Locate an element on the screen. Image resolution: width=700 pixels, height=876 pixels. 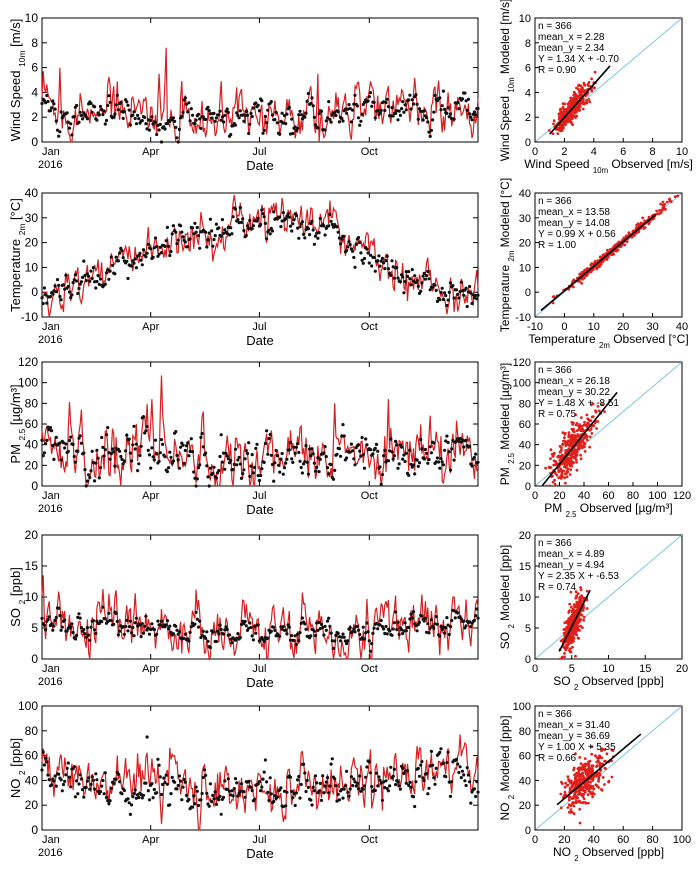
x-tick-label: 8 is located at coordinates (653, 152).